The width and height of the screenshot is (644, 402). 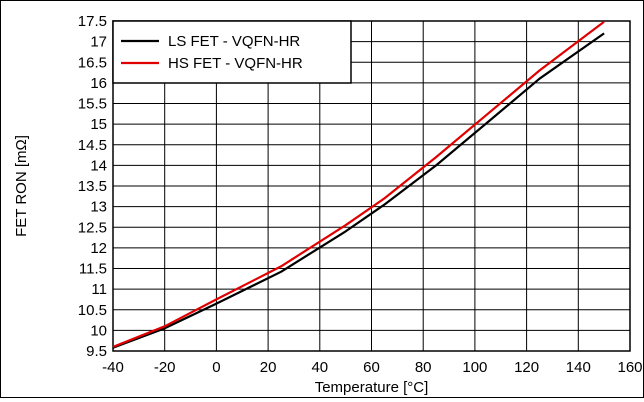 I want to click on y-tick-label: 15, so click(x=98, y=124).